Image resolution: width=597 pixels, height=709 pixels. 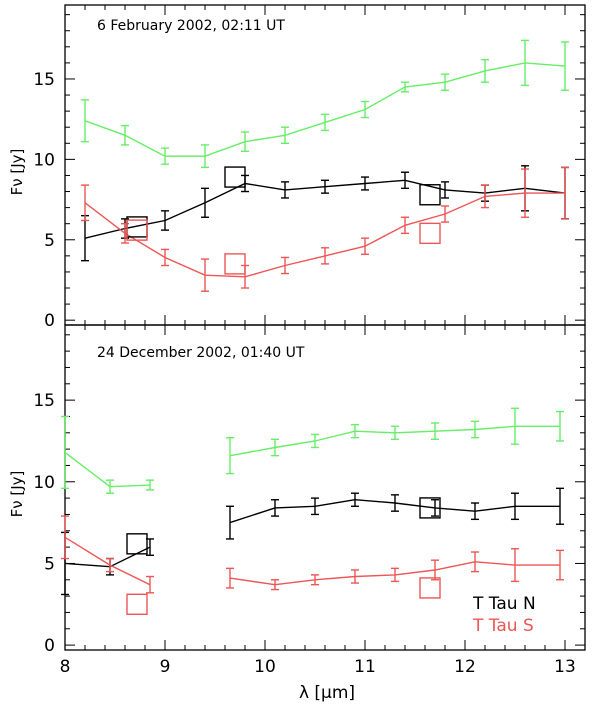 What do you see at coordinates (565, 667) in the screenshot?
I see `x-tick-label: 13` at bounding box center [565, 667].